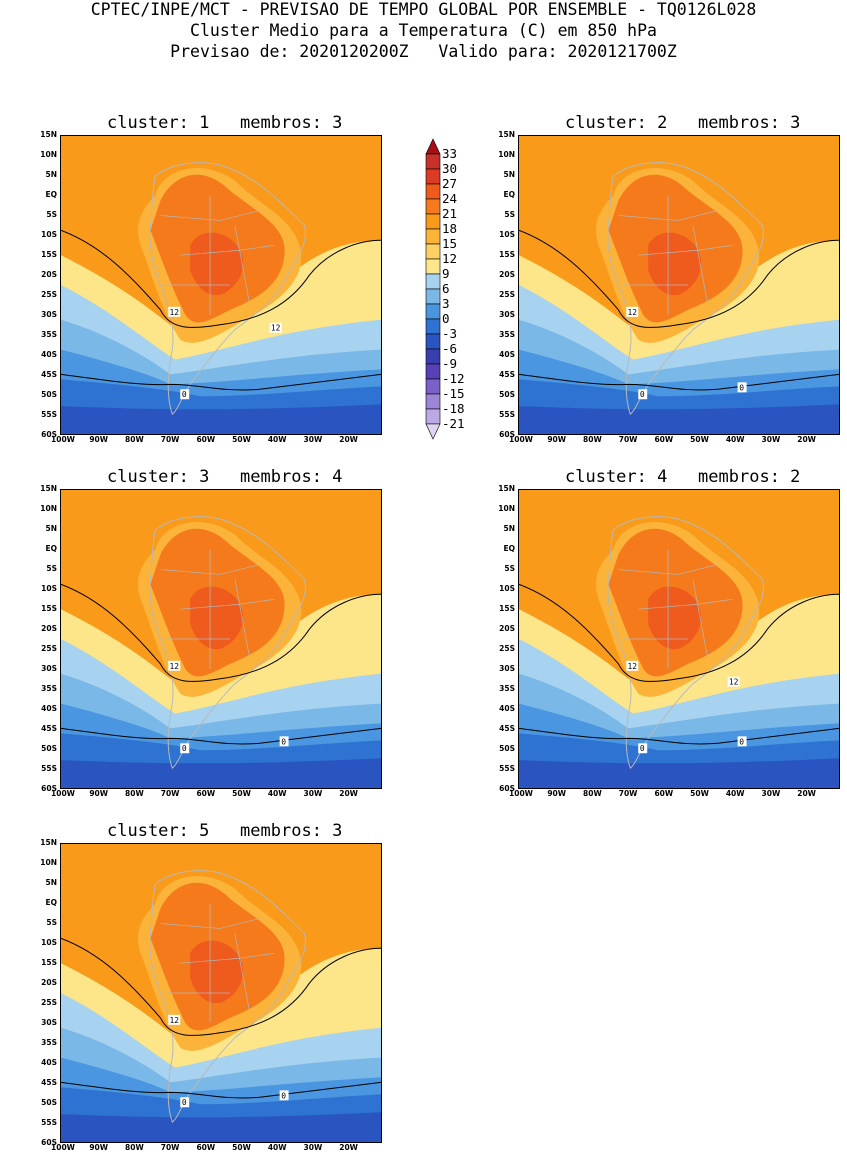  I want to click on contour-label-12: 12, so click(633, 312).